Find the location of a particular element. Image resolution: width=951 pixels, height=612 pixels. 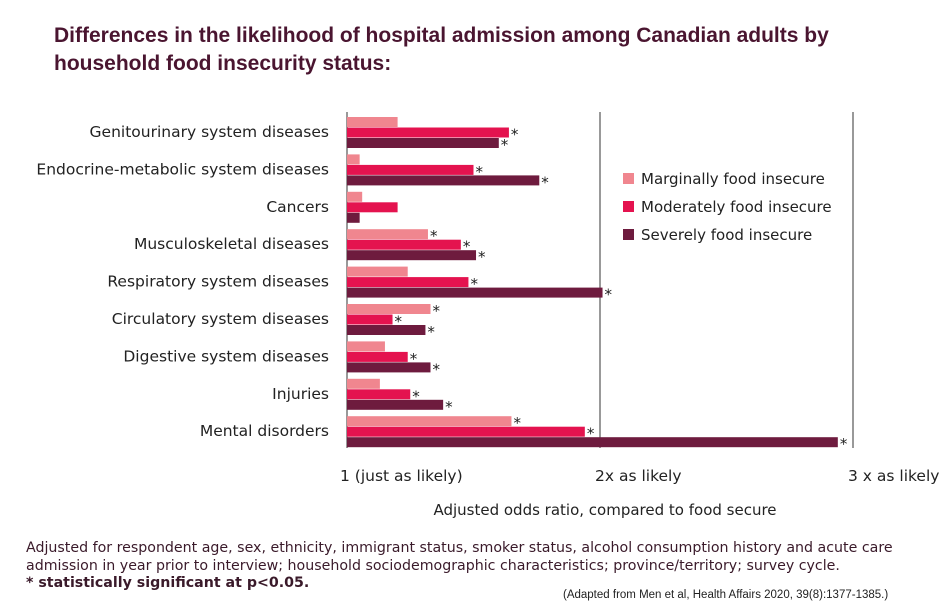

x-tick-label-1: 1 (just as likely) is located at coordinates (401, 476).